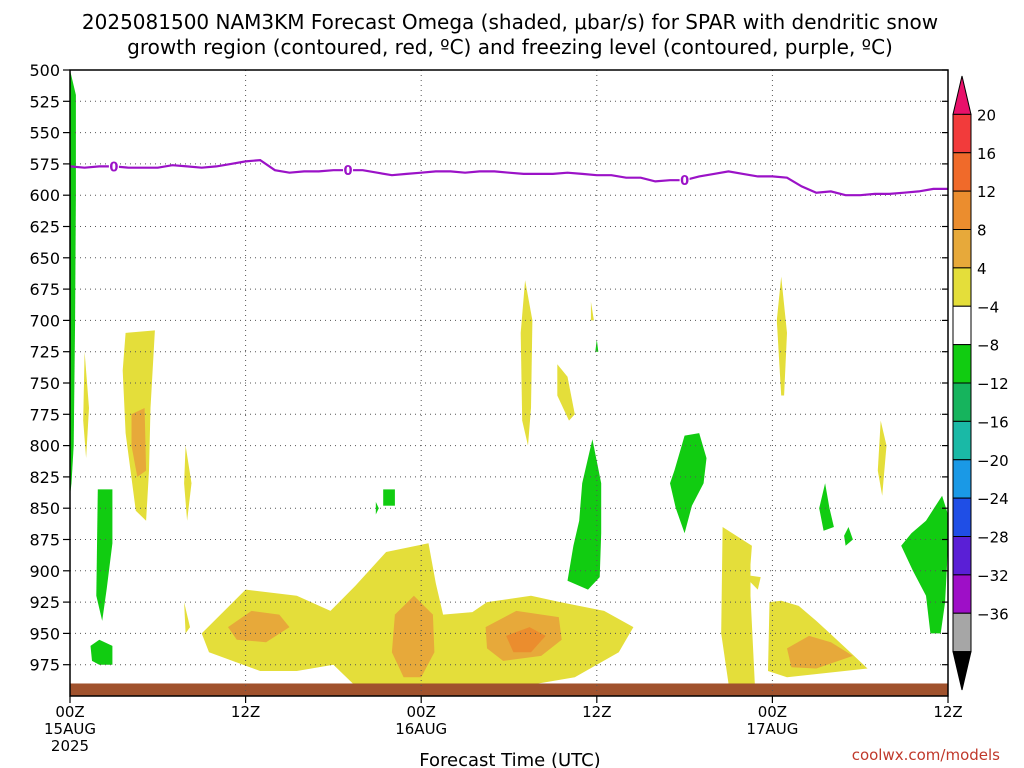  What do you see at coordinates (982, 269) in the screenshot?
I see `colorbar-label-4: 4` at bounding box center [982, 269].